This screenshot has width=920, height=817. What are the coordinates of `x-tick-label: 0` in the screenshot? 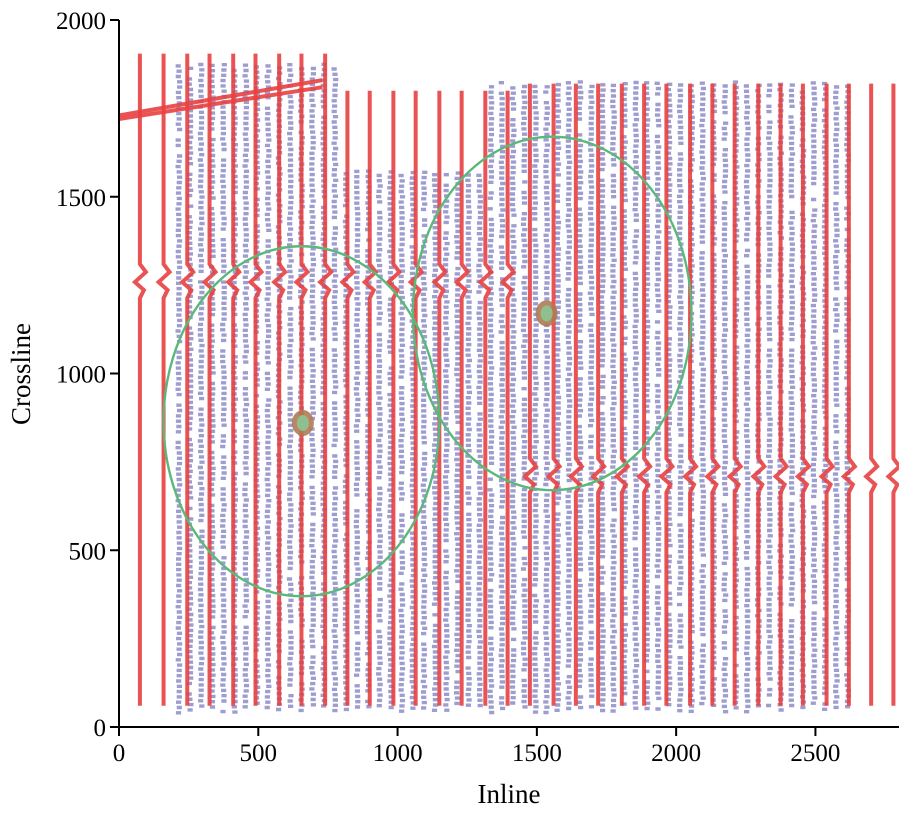 It's located at (119, 753).